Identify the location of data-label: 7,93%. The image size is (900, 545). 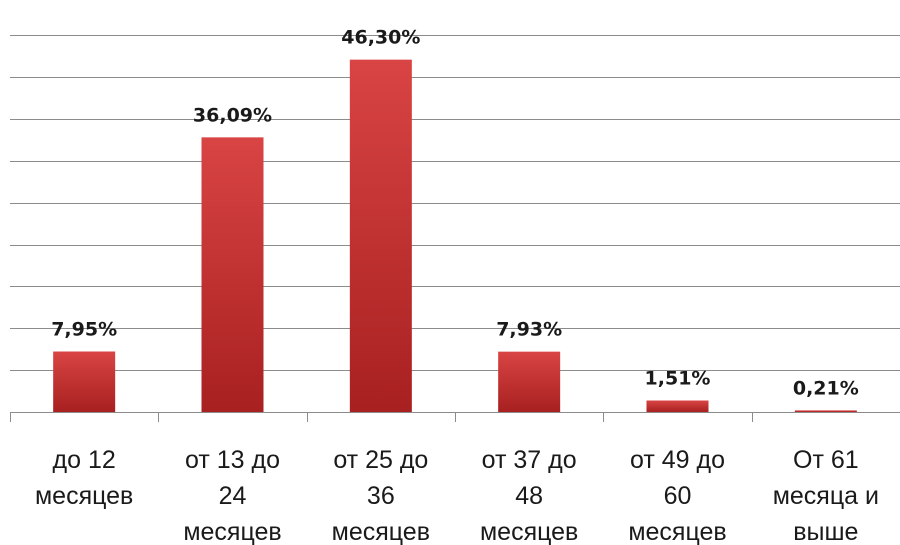
(529, 330).